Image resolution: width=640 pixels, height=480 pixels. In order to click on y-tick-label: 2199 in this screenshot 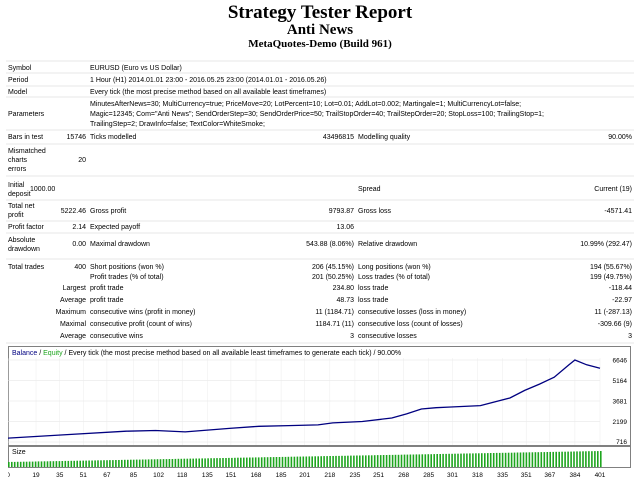, I will do `click(620, 422)`.